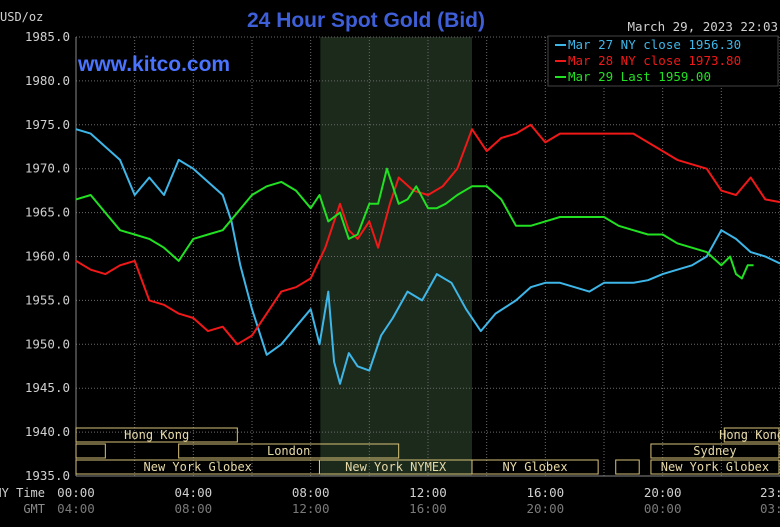 This screenshot has height=527, width=780. I want to click on legend-box, so click(663, 61).